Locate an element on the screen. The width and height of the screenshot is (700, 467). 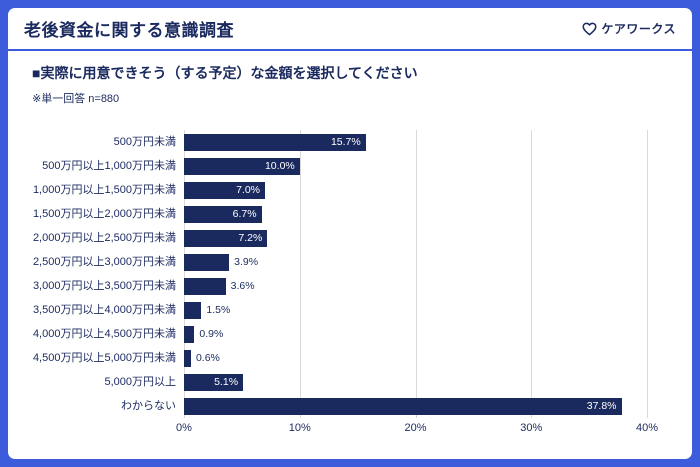
value-label: 7.2% is located at coordinates (250, 237).